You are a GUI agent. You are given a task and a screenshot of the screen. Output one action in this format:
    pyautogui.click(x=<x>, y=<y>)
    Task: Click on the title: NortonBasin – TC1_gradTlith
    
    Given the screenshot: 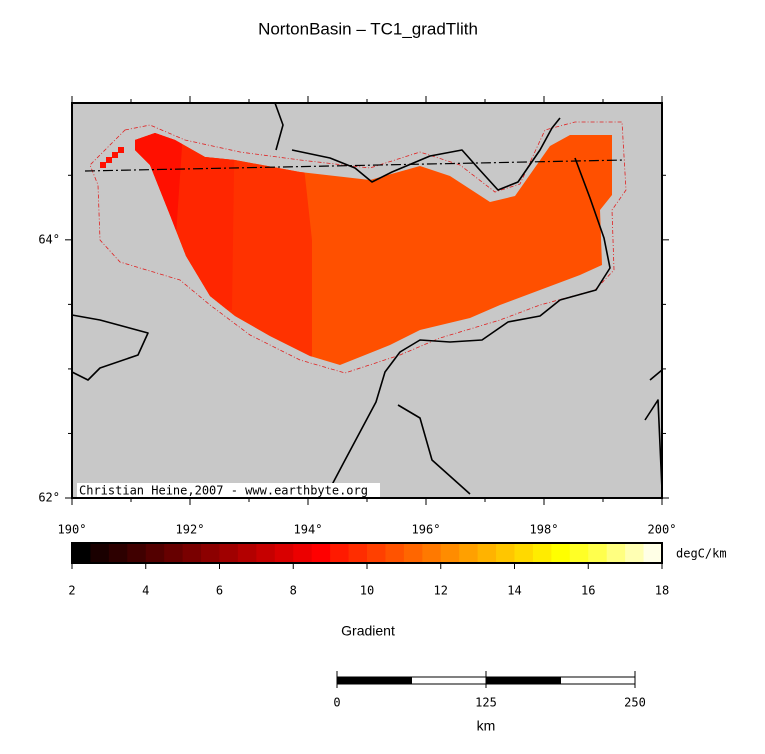 What is the action you would take?
    pyautogui.click(x=368, y=28)
    